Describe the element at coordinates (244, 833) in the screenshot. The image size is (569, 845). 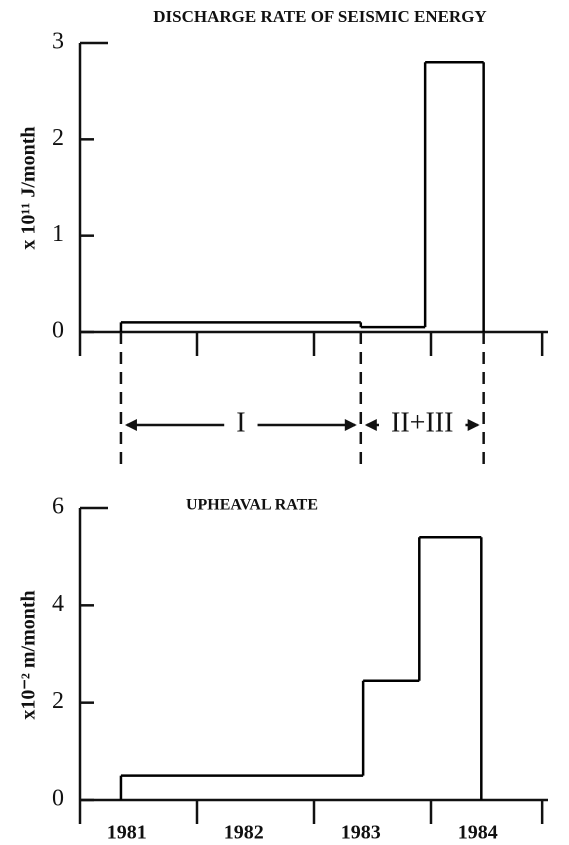
I see `x-tick-label: 1982` at that location.